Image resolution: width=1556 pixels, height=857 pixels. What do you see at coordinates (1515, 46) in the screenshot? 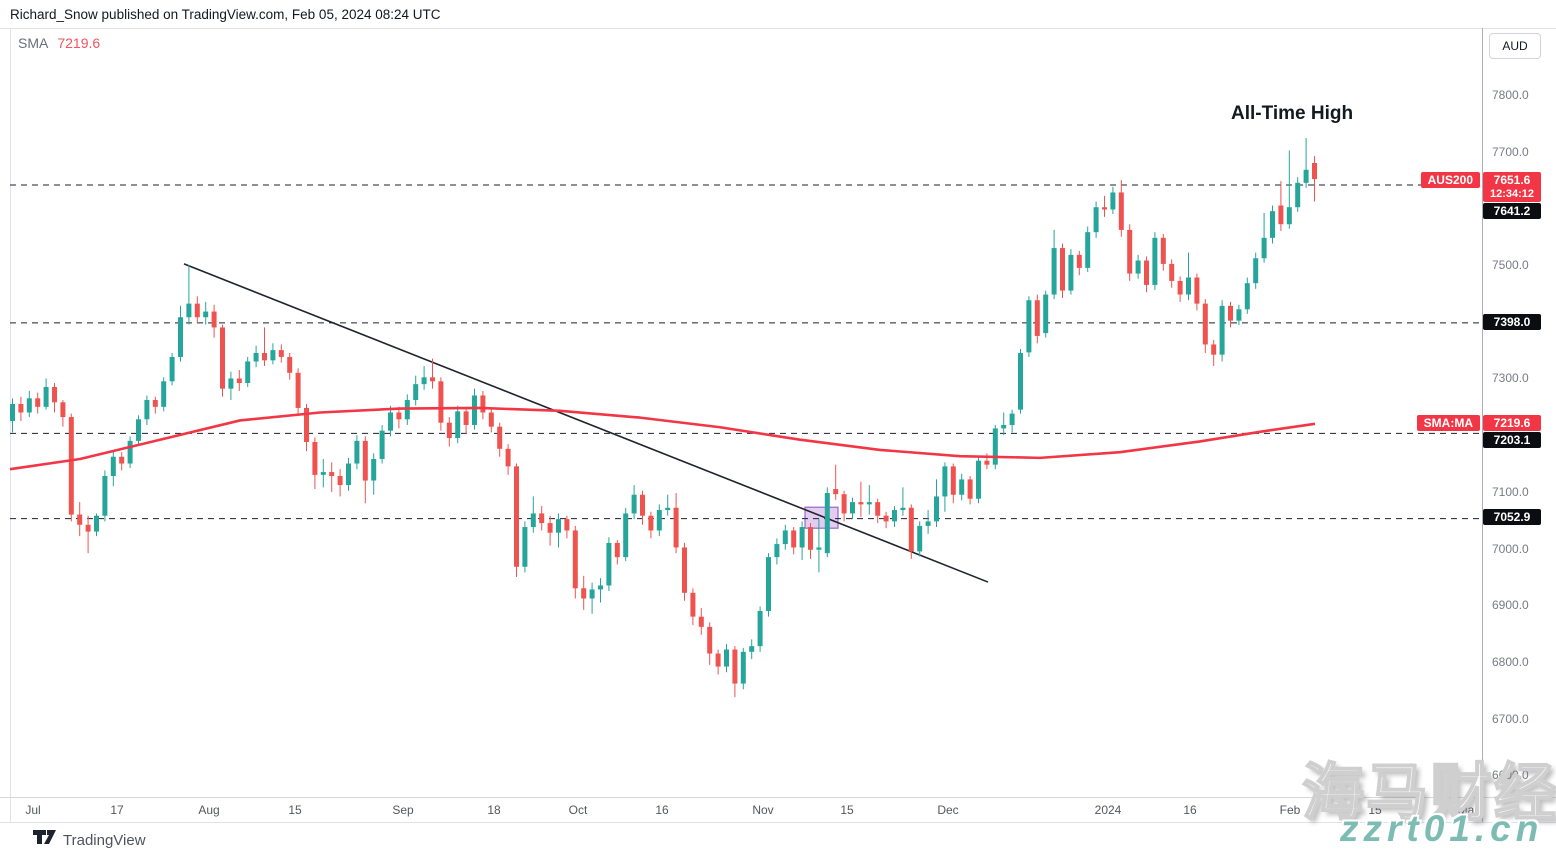
I see `currency-toggle-button: AUD` at bounding box center [1515, 46].